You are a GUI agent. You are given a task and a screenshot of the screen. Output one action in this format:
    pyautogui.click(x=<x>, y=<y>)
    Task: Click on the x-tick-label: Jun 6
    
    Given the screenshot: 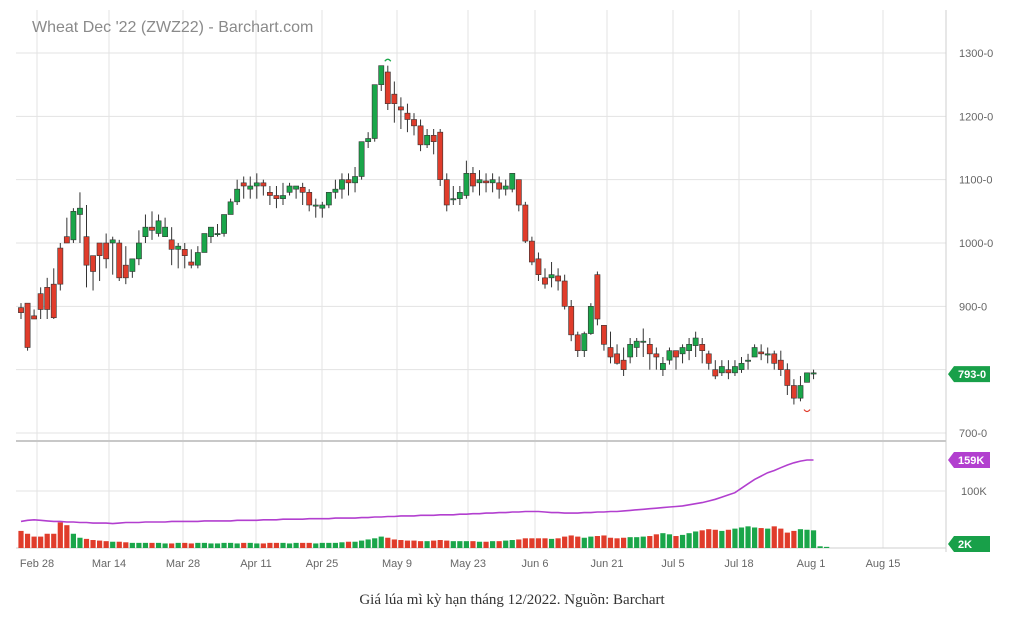 What is the action you would take?
    pyautogui.click(x=535, y=564)
    